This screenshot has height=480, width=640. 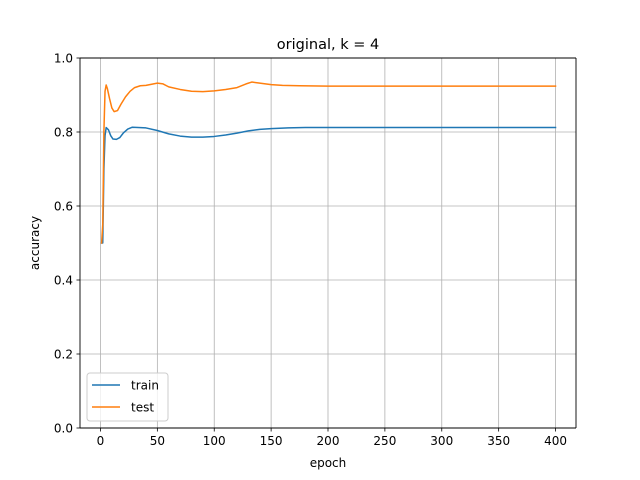 I want to click on legend-label-train: train, so click(x=145, y=386).